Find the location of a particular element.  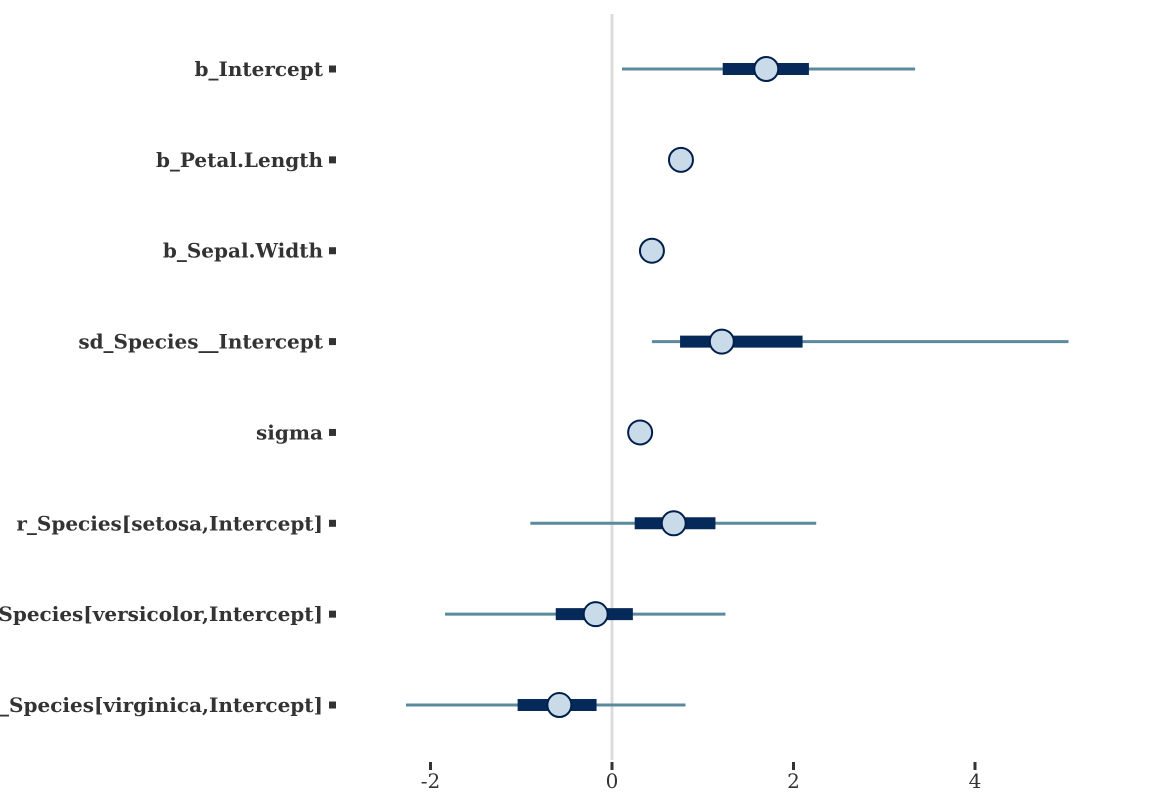

parameter-label: r_Species[setosa,Intercept] is located at coordinates (169, 523).